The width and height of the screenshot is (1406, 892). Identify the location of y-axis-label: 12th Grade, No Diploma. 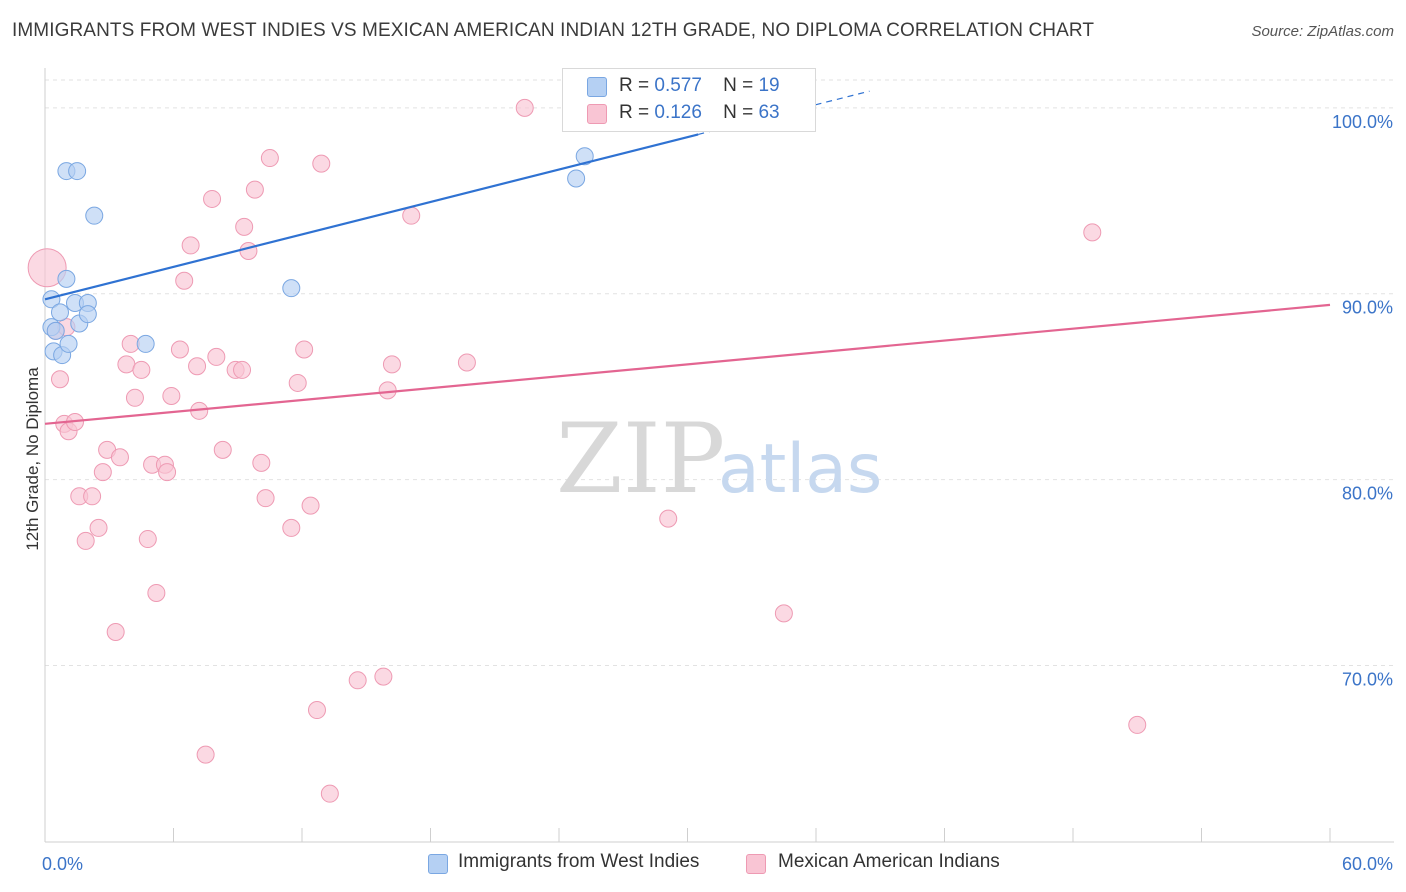
(32, 459).